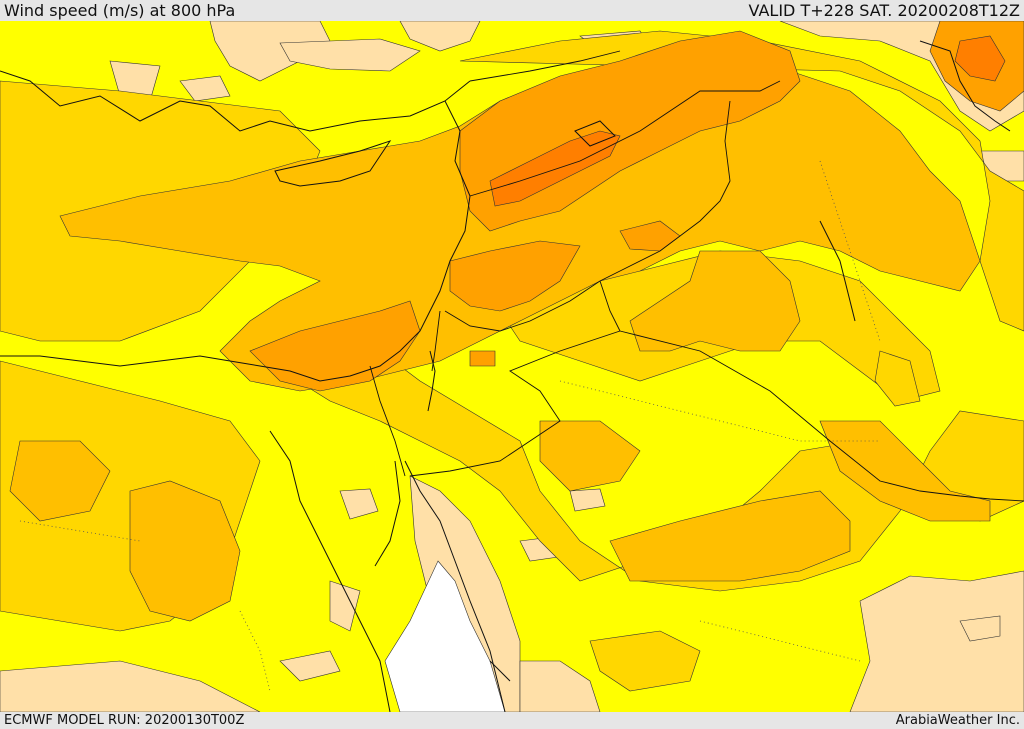 The height and width of the screenshot is (729, 1024). I want to click on map-title: Wind speed (m/s) at 800 hPa, so click(120, 10).